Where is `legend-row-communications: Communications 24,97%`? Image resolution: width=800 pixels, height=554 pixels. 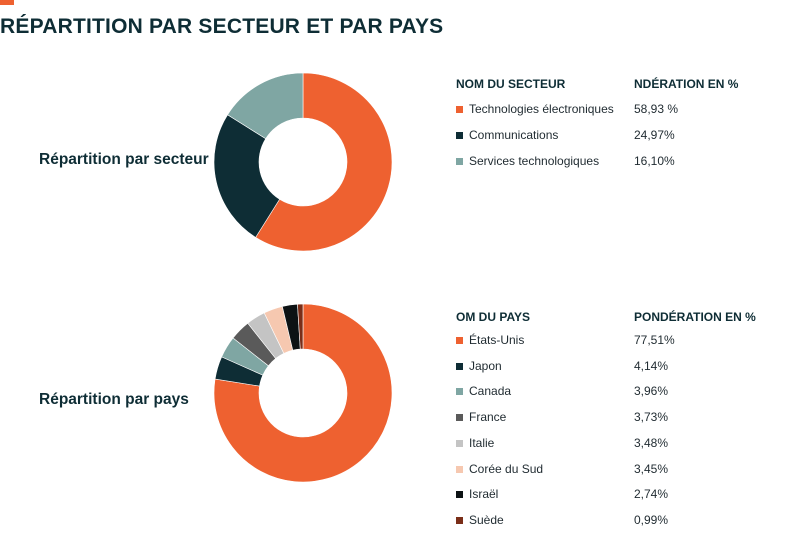
legend-row-communications: Communications 24,97% is located at coordinates (606, 137).